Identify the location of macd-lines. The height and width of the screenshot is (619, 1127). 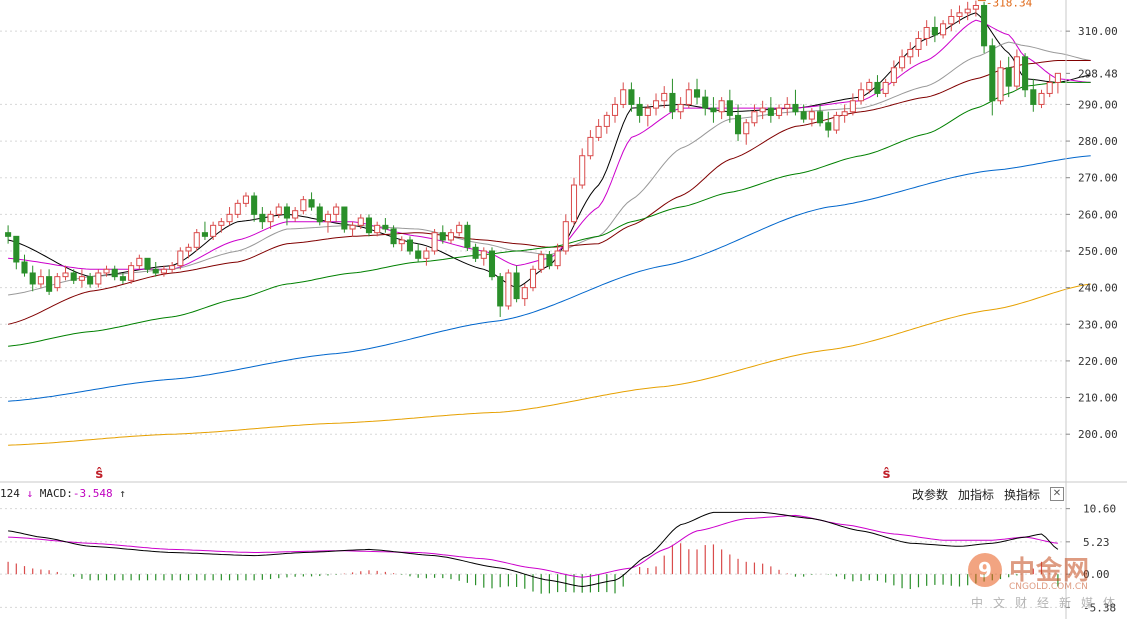
(533, 549).